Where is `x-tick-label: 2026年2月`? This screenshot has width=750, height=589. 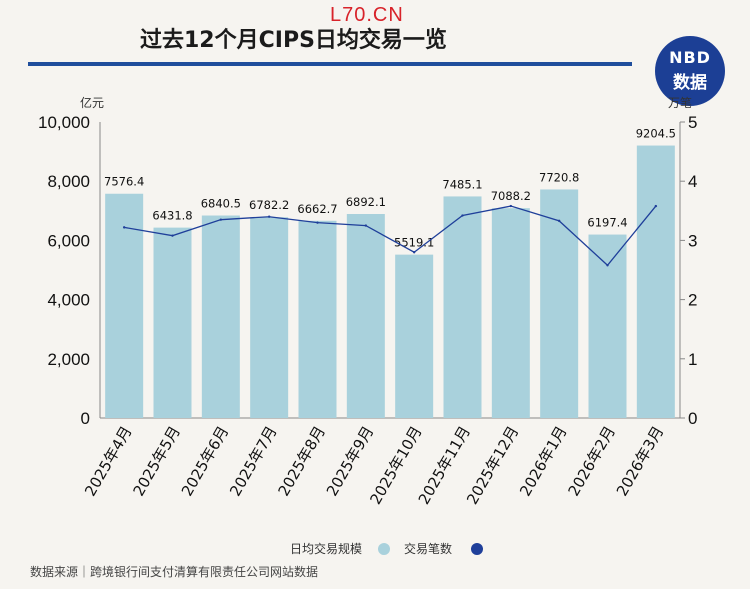
x-tick-label: 2026年2月 is located at coordinates (592, 461).